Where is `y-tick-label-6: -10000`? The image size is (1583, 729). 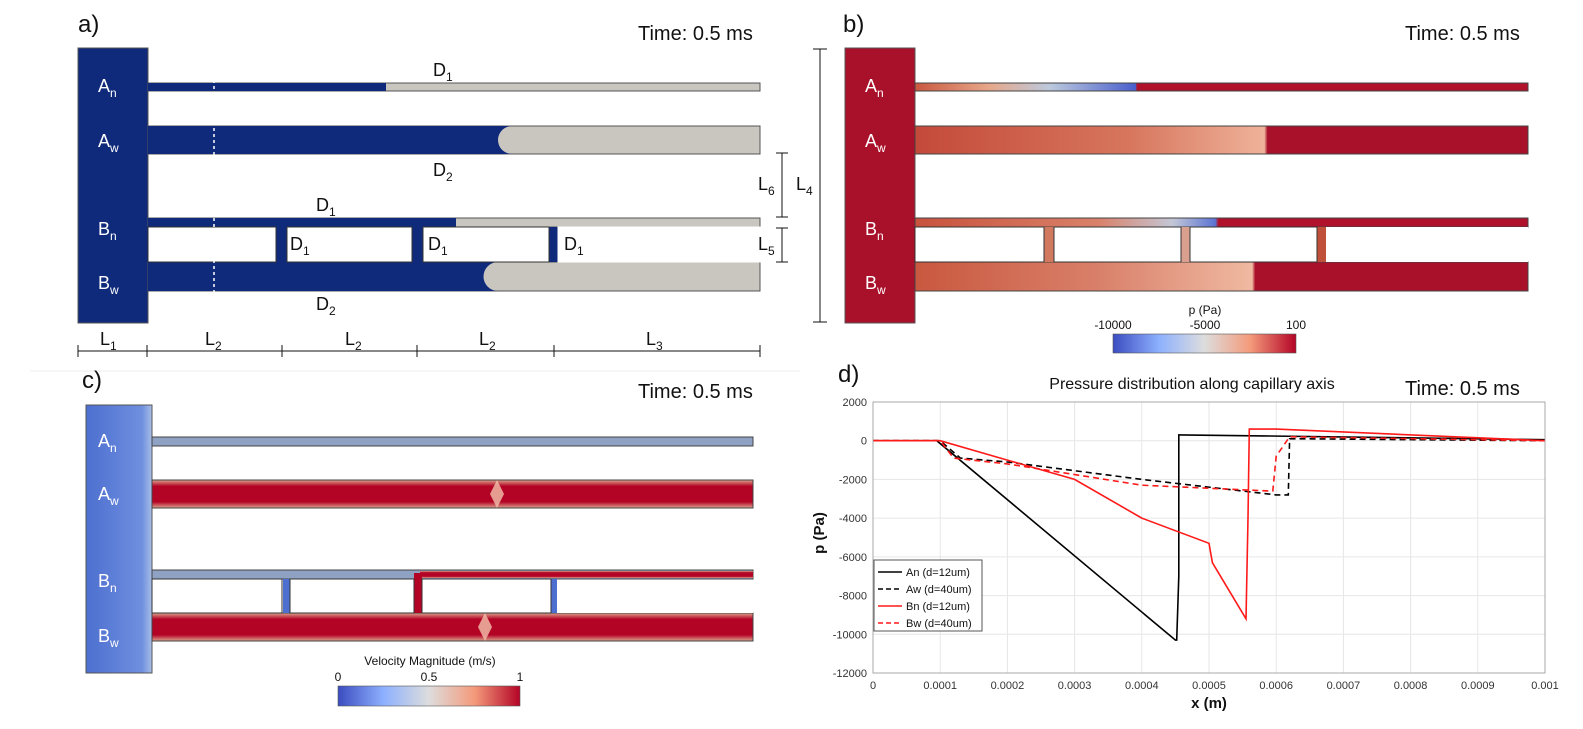 y-tick-label-6: -10000 is located at coordinates (850, 635).